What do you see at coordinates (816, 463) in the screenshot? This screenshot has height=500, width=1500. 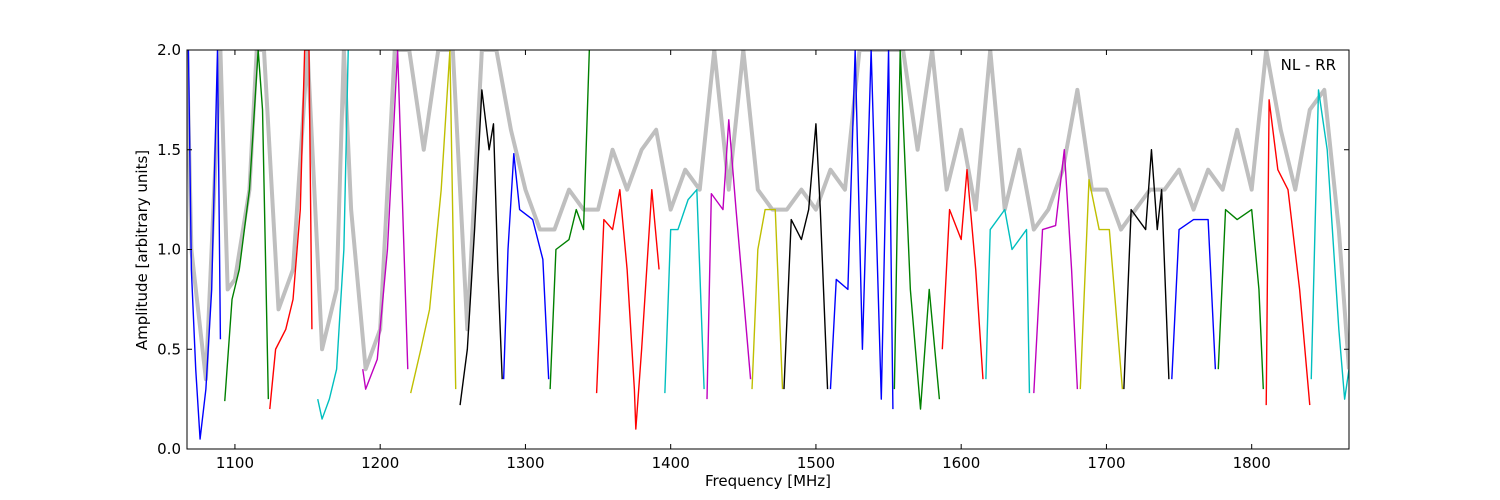 I see `x-tick-label: 1500` at bounding box center [816, 463].